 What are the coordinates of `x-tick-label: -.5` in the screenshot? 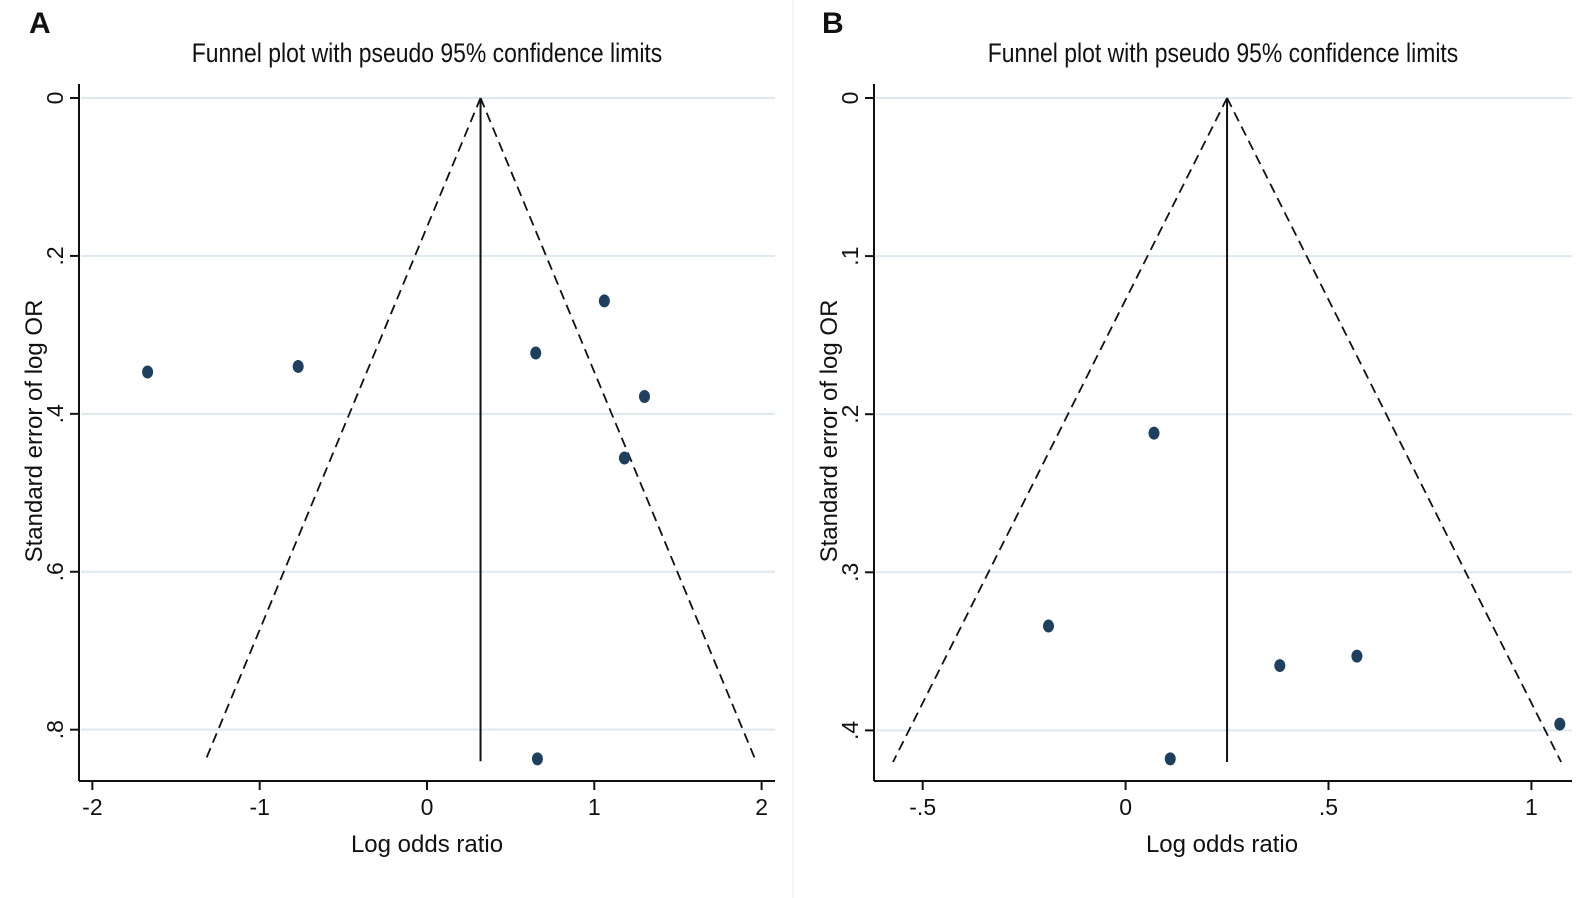 It's located at (922, 807).